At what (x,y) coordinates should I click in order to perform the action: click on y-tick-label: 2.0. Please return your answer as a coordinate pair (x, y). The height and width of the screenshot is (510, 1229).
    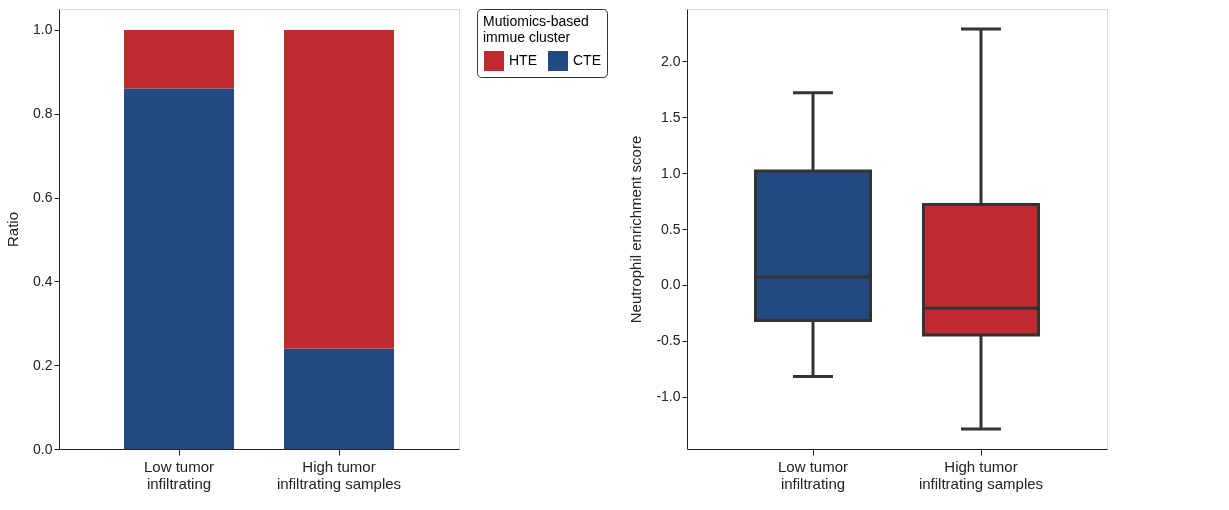
    Looking at the image, I should click on (671, 60).